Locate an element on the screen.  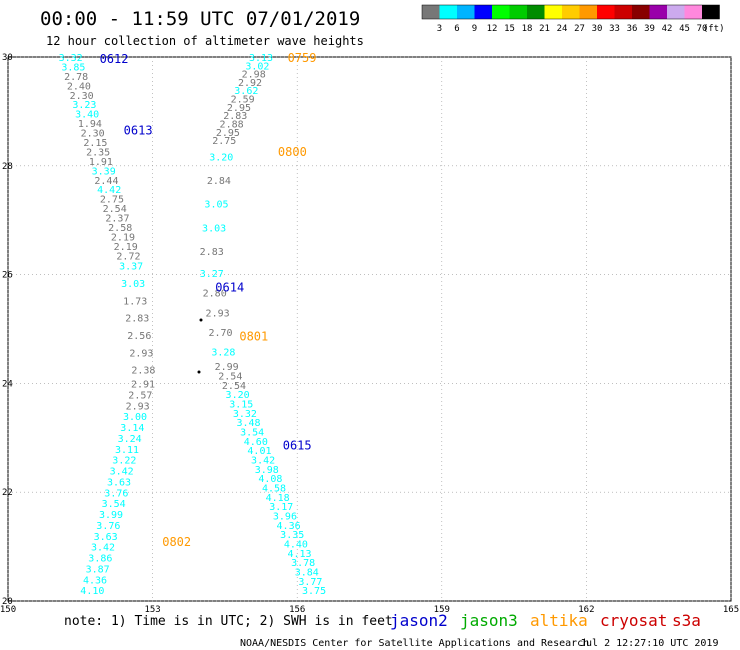
swh-value-label: 4.01 is located at coordinates (259, 451).